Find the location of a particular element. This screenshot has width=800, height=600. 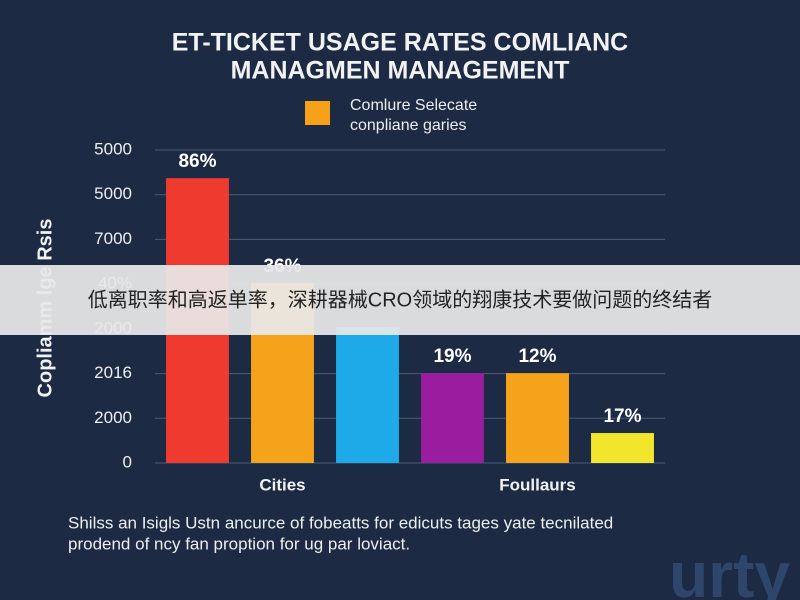

data-label: 12% is located at coordinates (537, 356).